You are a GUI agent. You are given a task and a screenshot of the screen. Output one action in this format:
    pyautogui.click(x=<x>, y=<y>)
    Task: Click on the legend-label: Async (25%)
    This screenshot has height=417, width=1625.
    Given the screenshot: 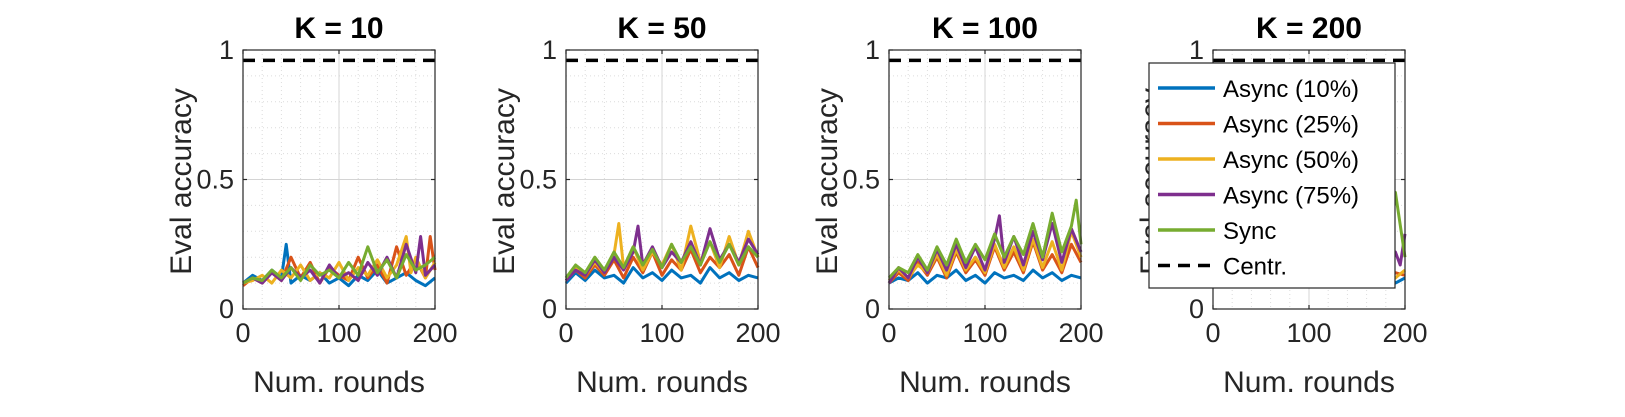 What is the action you would take?
    pyautogui.click(x=1291, y=125)
    